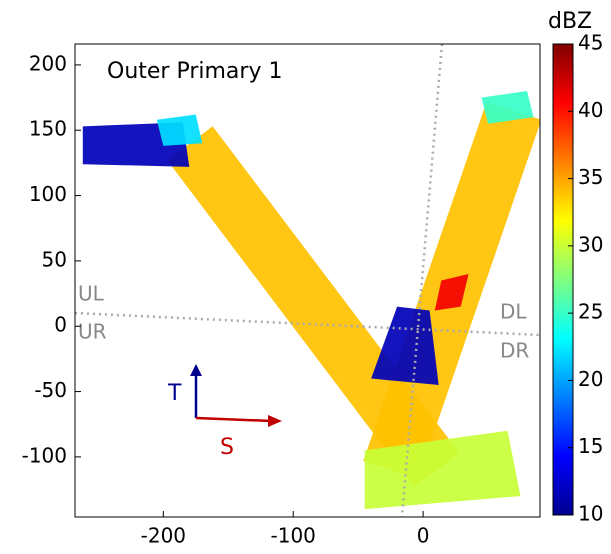 This screenshot has height=554, width=611. What do you see at coordinates (194, 71) in the screenshot?
I see `chart-title: Outer Primary 1` at bounding box center [194, 71].